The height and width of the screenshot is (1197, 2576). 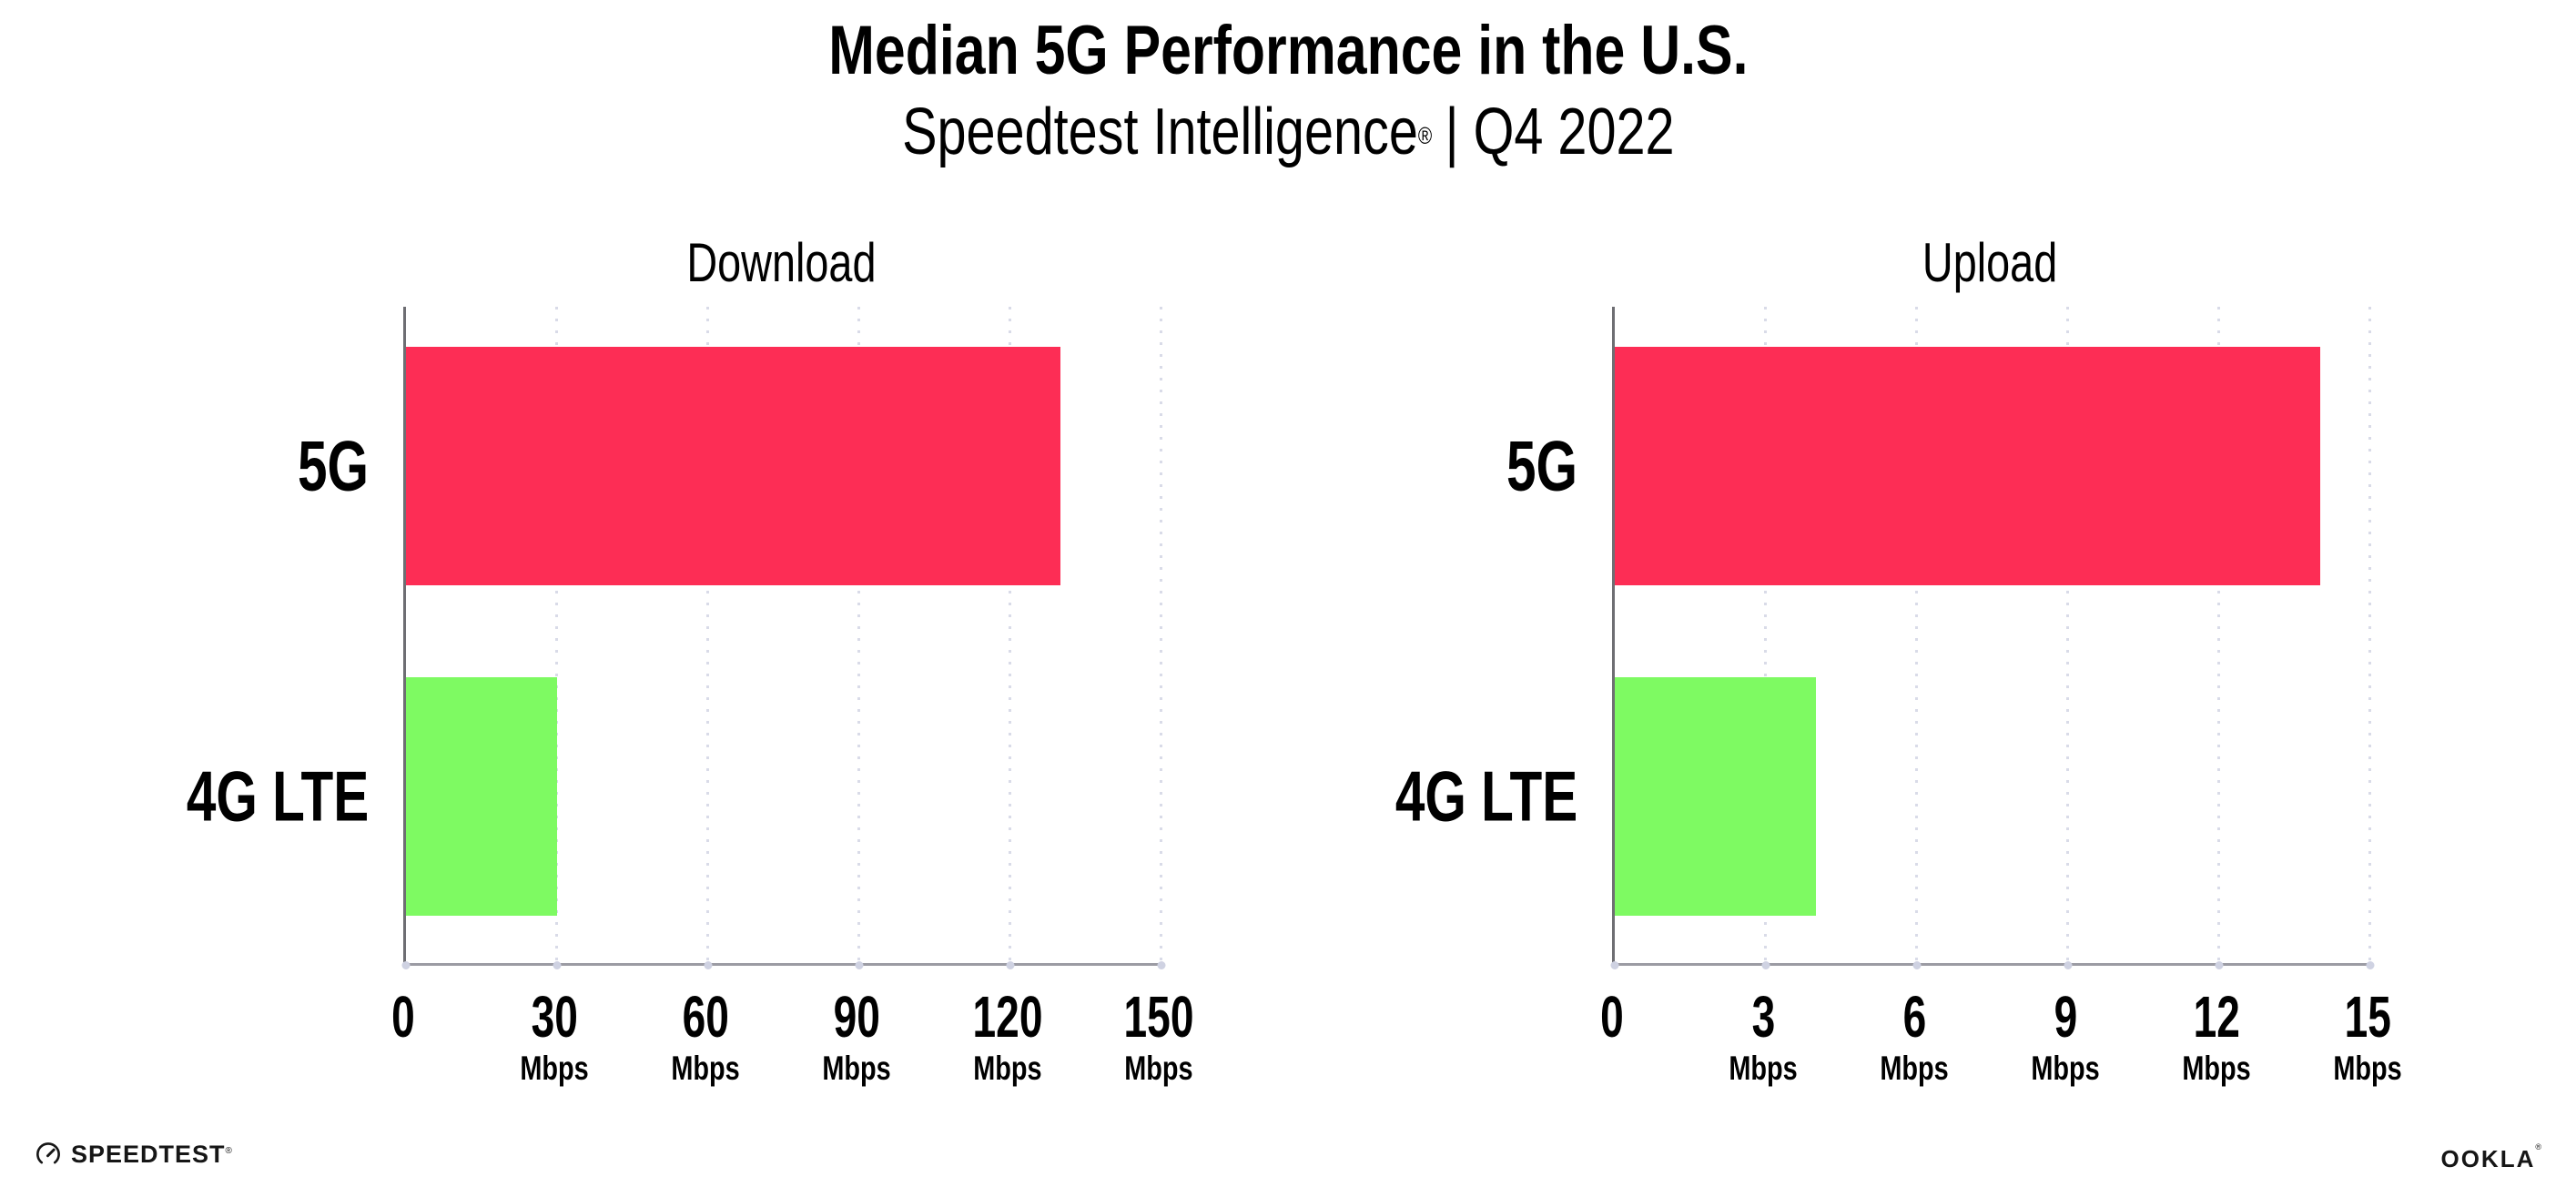 I want to click on x-tick-value-text: 6, so click(x=1914, y=1017).